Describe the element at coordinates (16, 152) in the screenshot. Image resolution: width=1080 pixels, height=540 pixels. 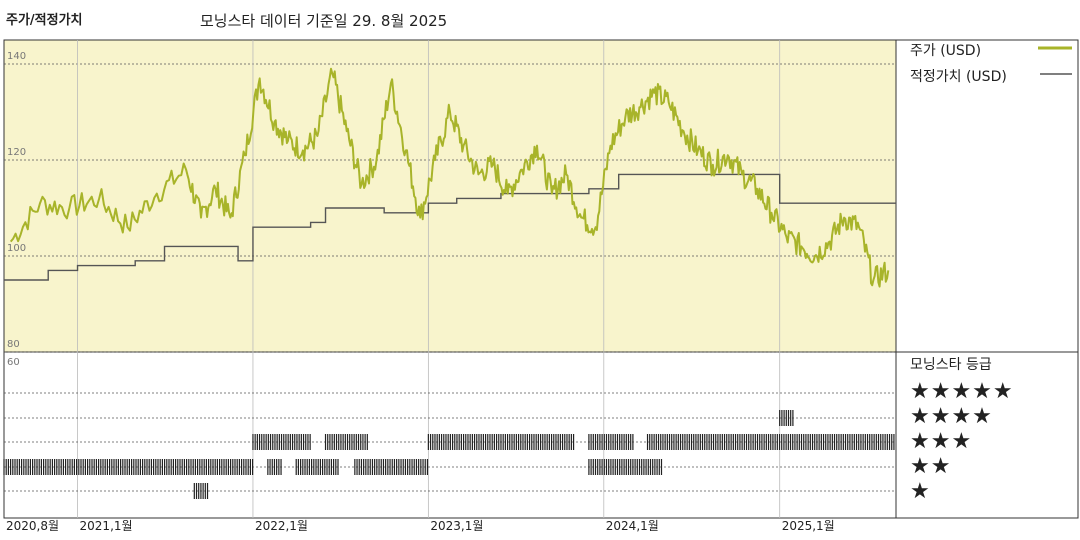
I see `y-tick-label: 120` at that location.